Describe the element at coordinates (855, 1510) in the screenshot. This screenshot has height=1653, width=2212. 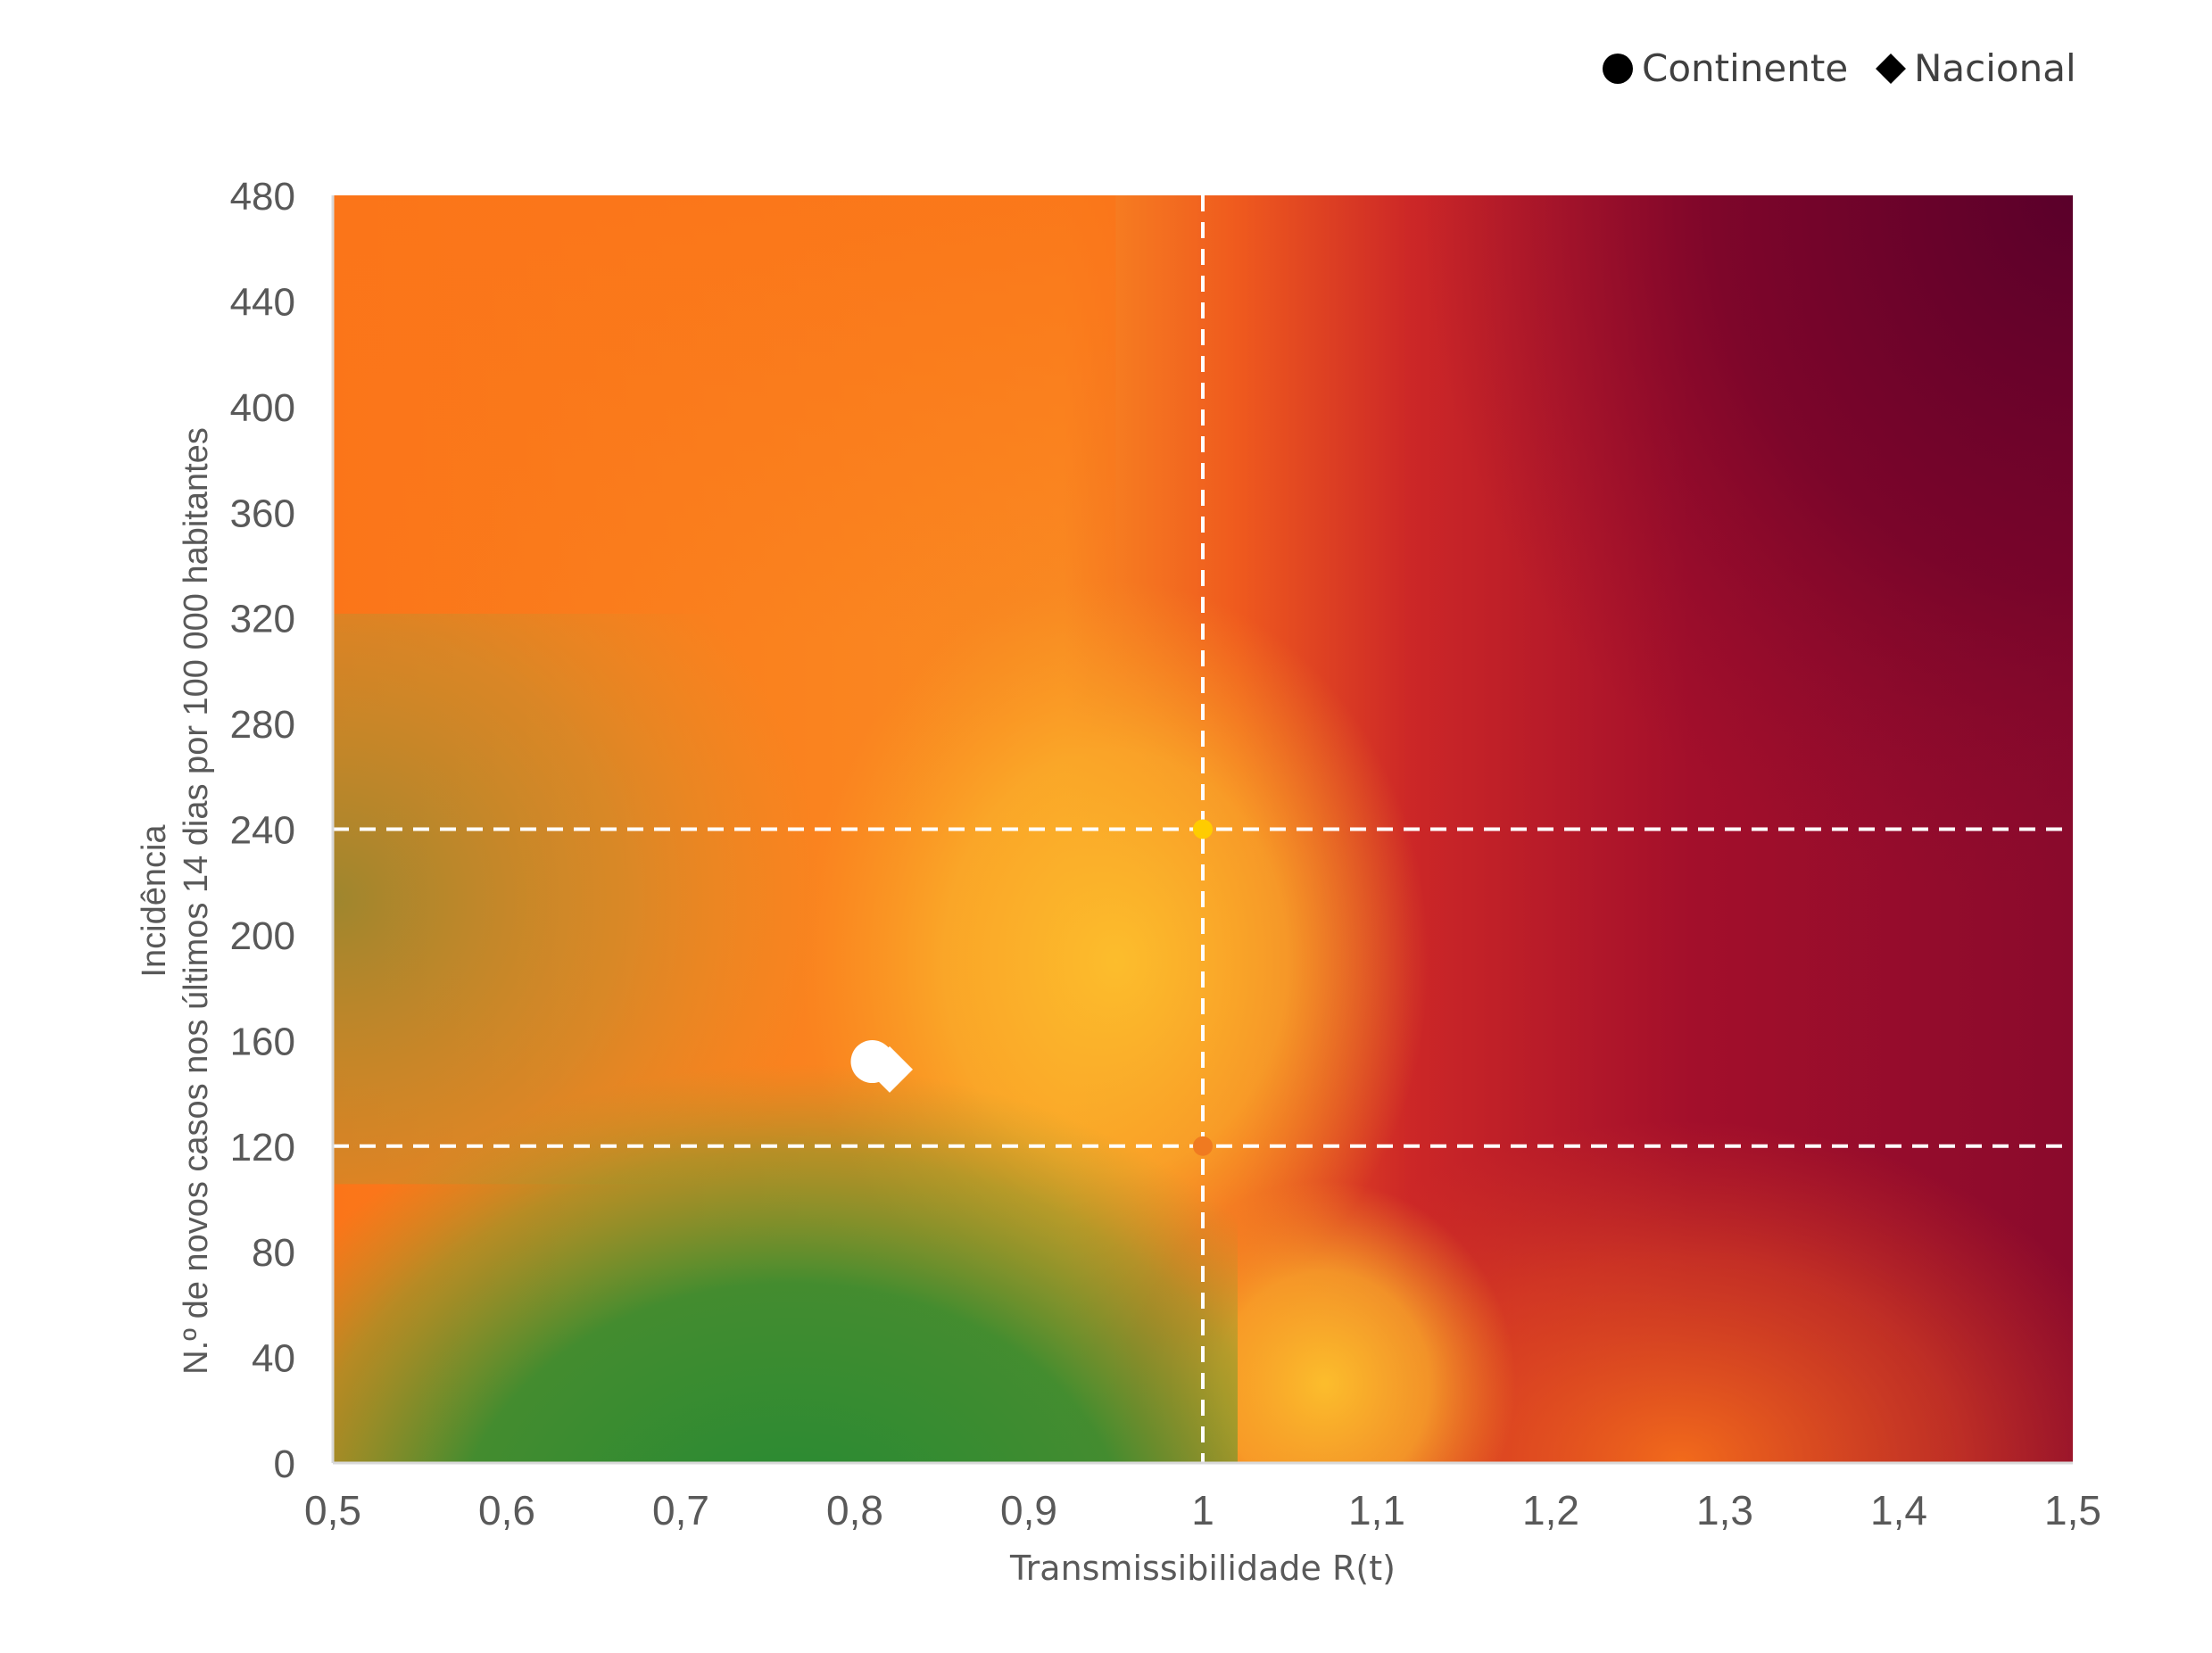
I see `x-tick-label: 0,8` at that location.